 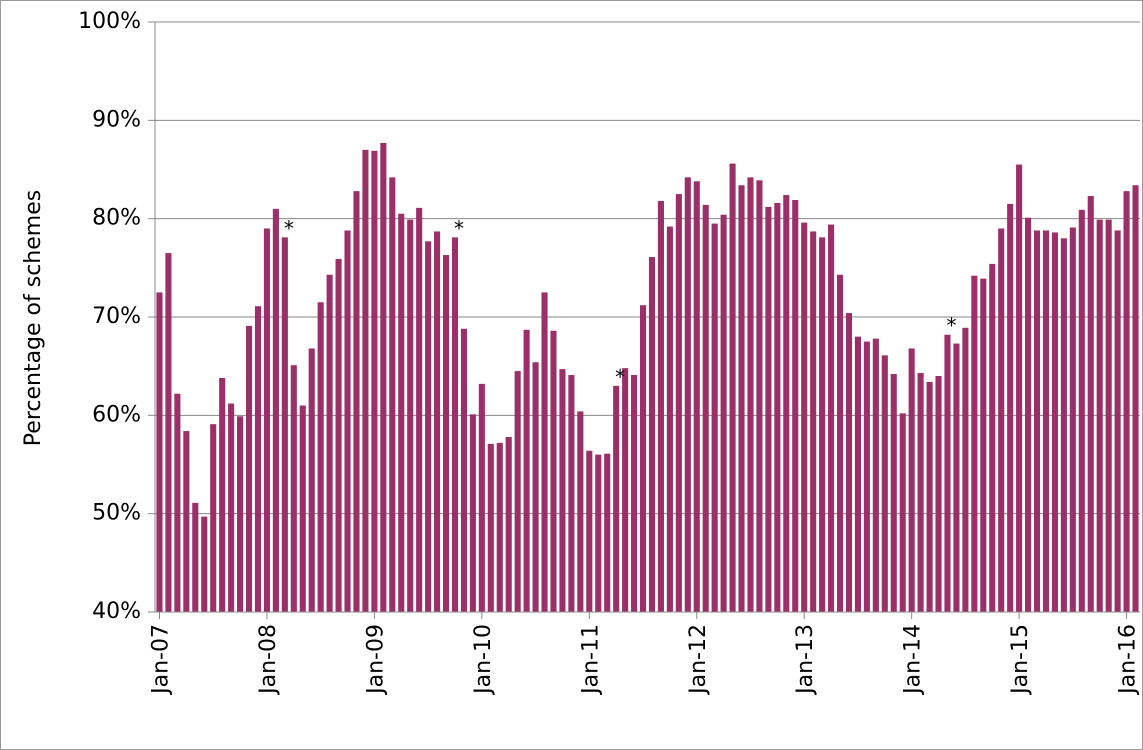 I want to click on x-tick-label: Jan-10, so click(x=483, y=660).